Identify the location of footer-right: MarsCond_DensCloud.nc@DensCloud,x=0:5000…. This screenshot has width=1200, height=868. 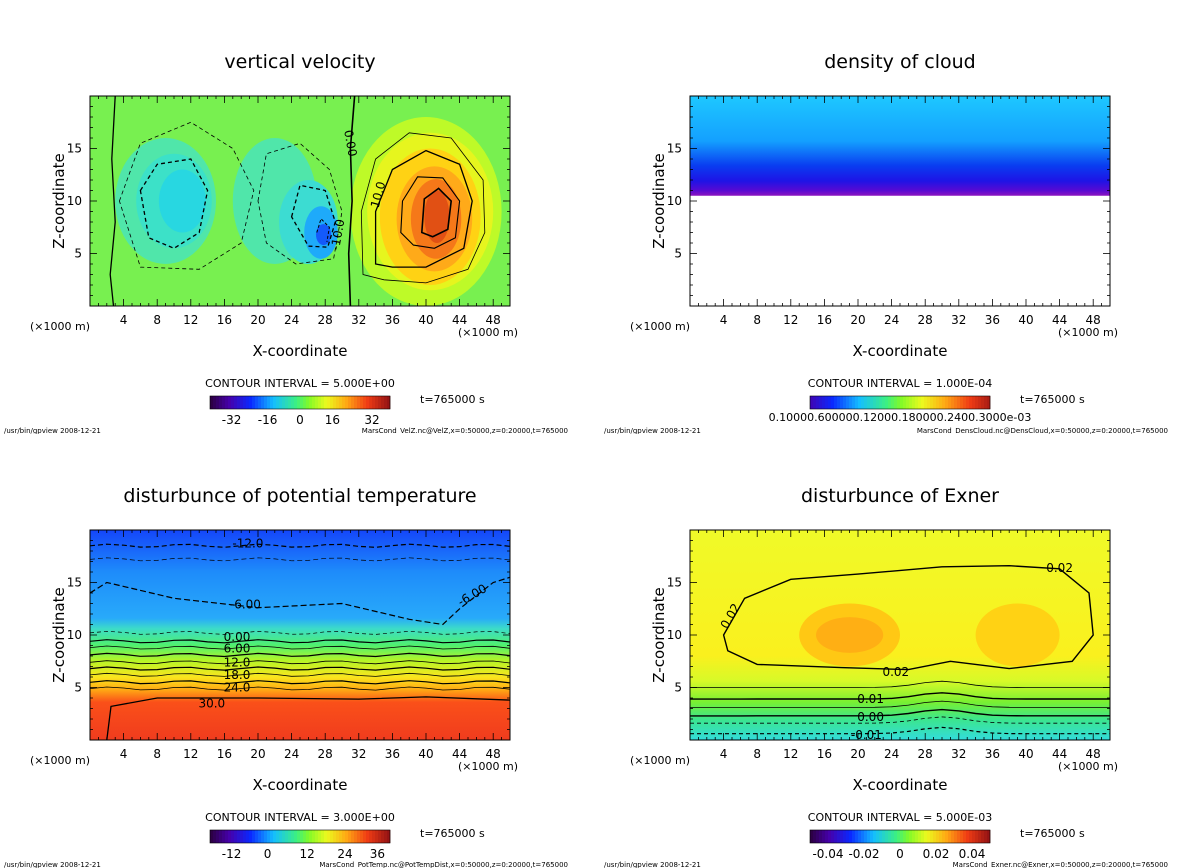
(1042, 430).